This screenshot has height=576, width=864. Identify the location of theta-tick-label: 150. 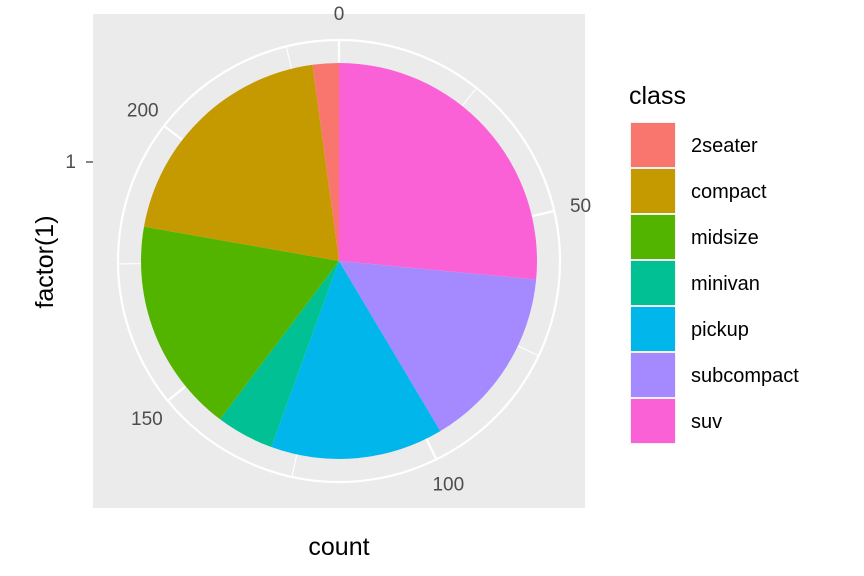
(147, 419).